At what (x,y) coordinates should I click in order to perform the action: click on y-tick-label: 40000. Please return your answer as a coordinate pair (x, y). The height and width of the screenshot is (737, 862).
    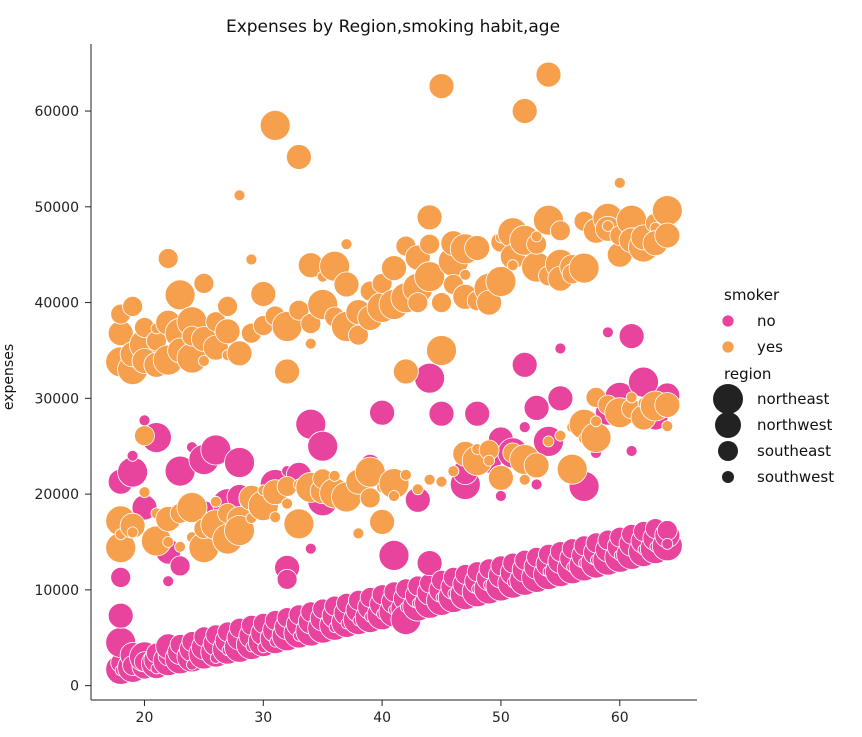
    Looking at the image, I should click on (56, 304).